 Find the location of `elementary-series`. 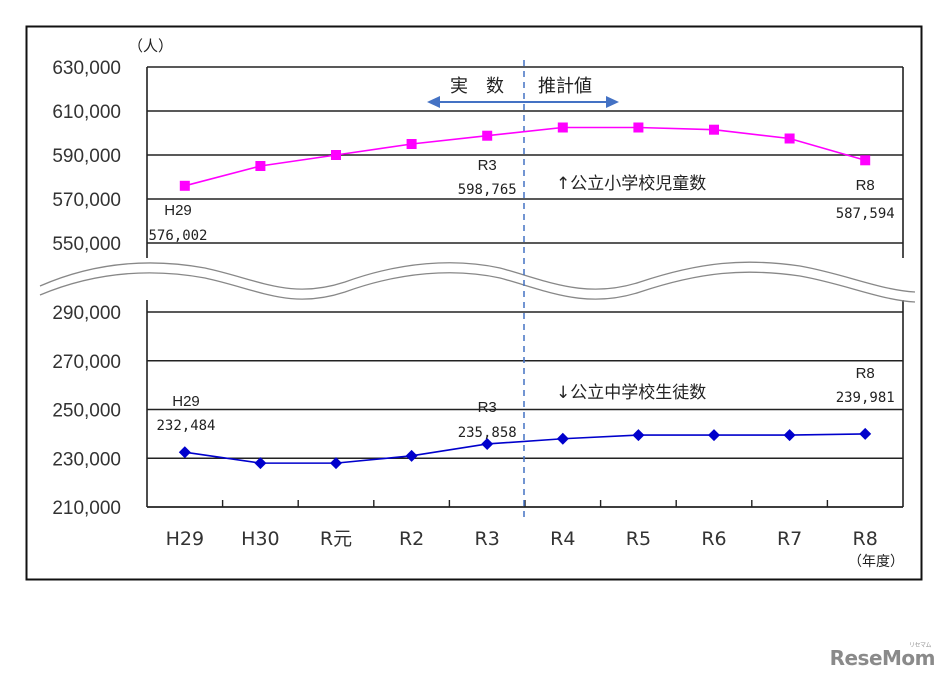

elementary-series is located at coordinates (525, 156).